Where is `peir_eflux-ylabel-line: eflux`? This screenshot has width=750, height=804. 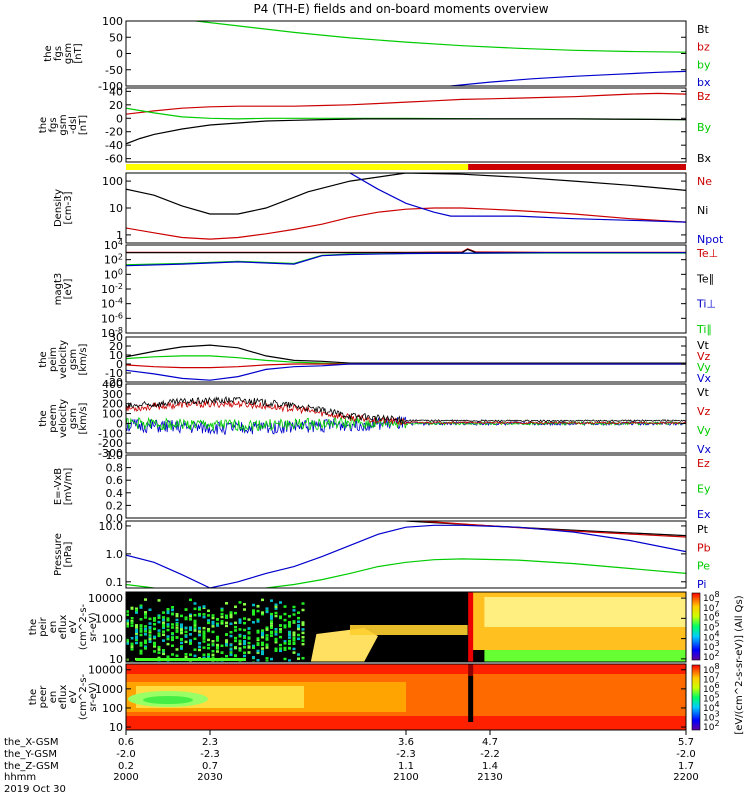
peir_eflux-ylabel-line: eflux is located at coordinates (63, 627).